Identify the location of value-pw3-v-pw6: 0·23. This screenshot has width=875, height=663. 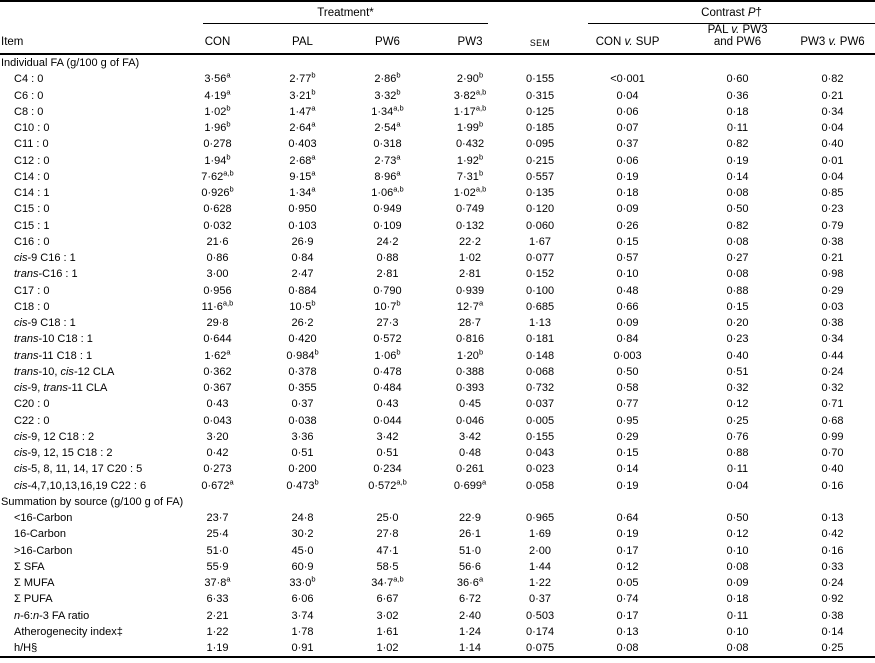
(832, 209).